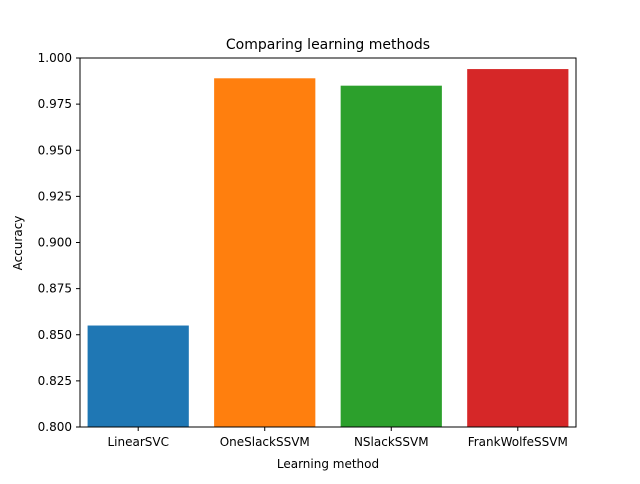 This screenshot has height=484, width=640. Describe the element at coordinates (518, 248) in the screenshot. I see `bar-frankwolfessvm` at that location.